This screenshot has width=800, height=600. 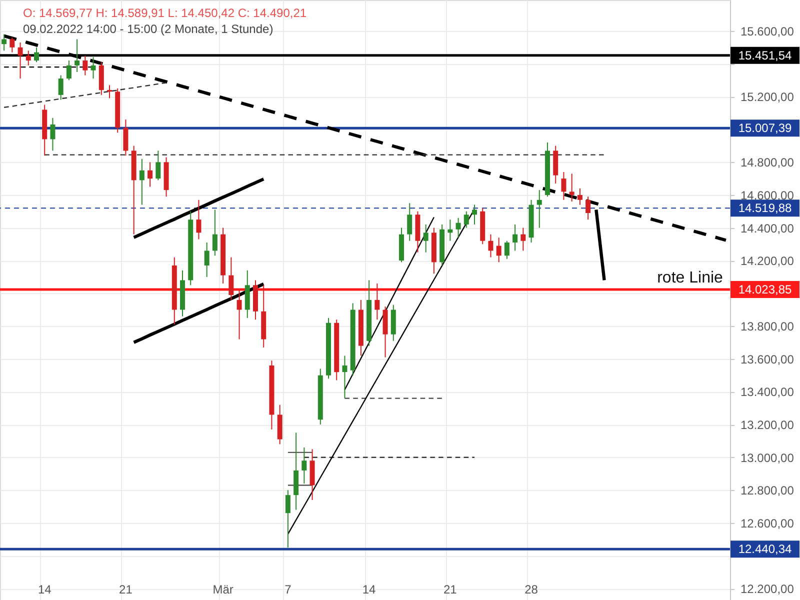 I want to click on x-tick-label: 28, so click(x=531, y=589).